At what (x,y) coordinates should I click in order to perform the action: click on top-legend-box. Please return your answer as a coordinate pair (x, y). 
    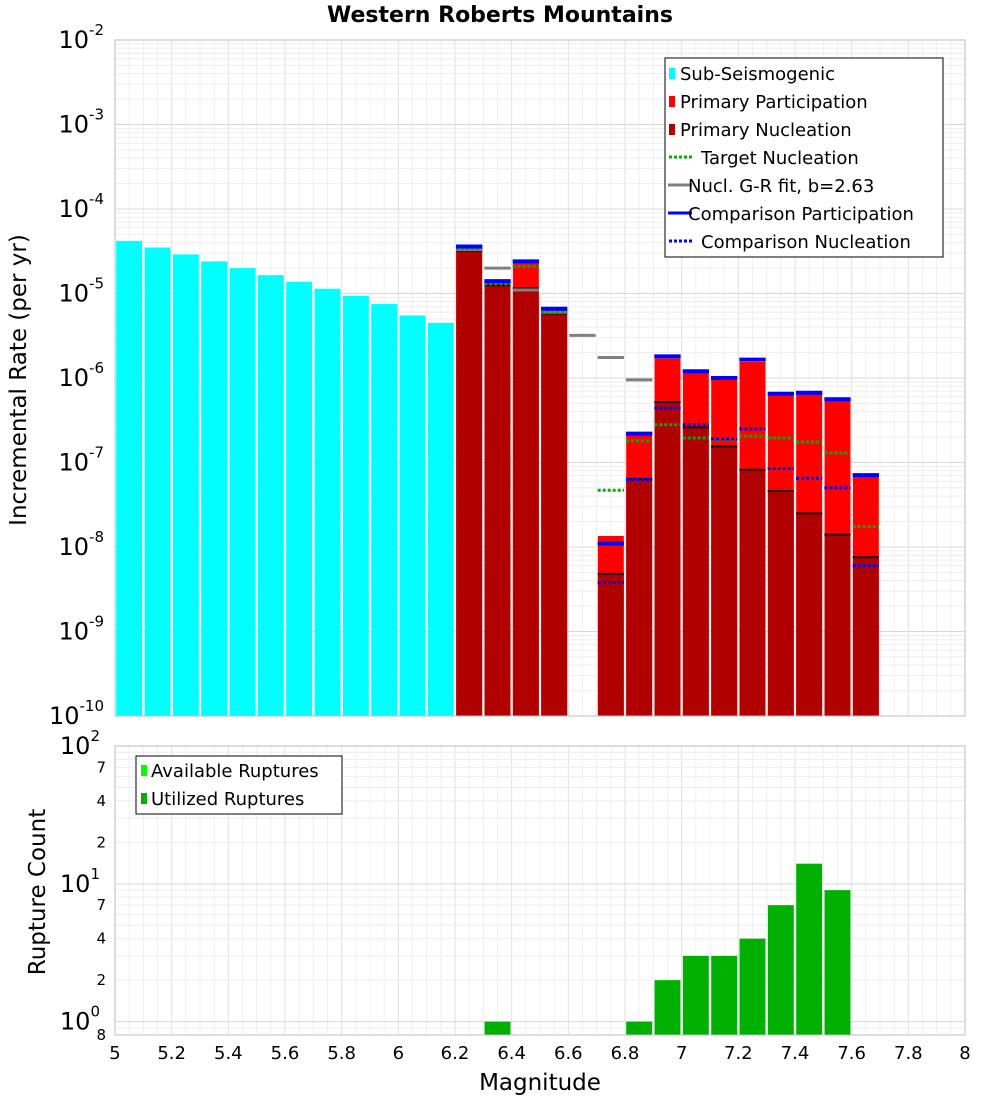
    Looking at the image, I should click on (804, 157).